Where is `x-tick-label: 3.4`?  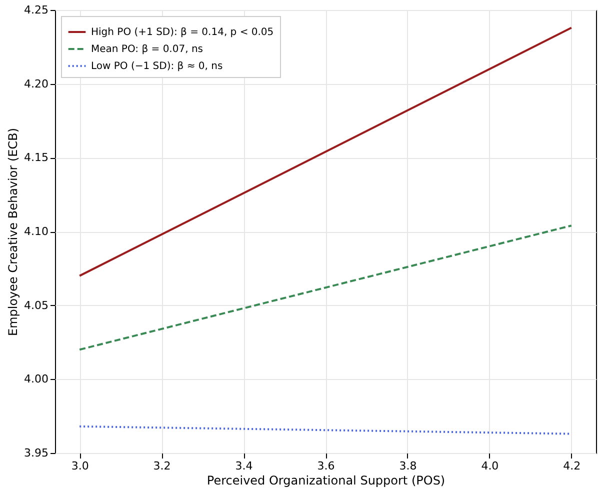 x-tick-label: 3.4 is located at coordinates (244, 466).